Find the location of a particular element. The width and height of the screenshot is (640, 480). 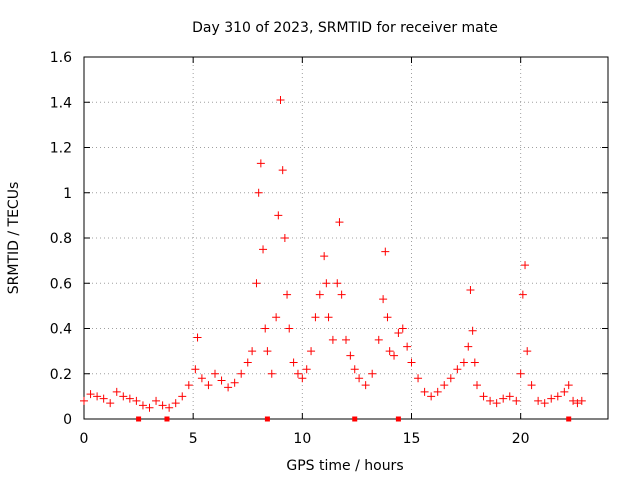

x-tick-label: 15 is located at coordinates (412, 439).